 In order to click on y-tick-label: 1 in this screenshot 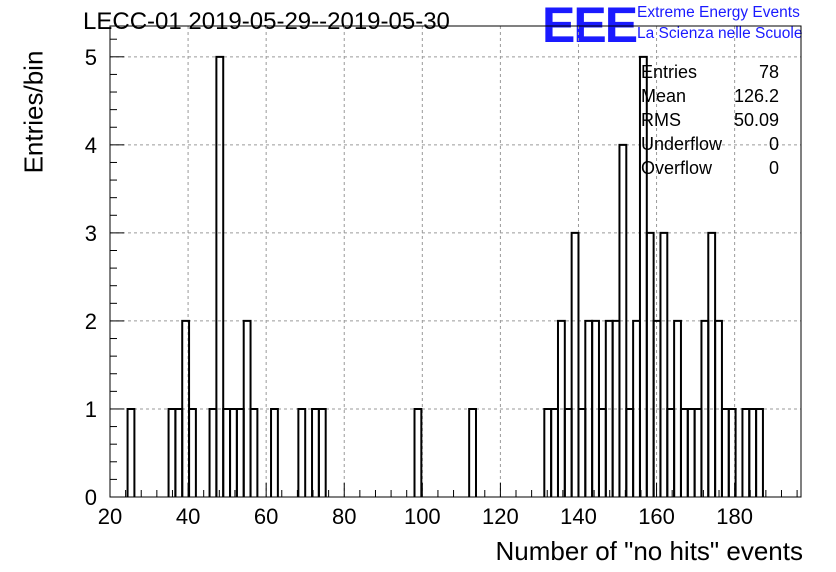, I will do `click(91, 409)`.